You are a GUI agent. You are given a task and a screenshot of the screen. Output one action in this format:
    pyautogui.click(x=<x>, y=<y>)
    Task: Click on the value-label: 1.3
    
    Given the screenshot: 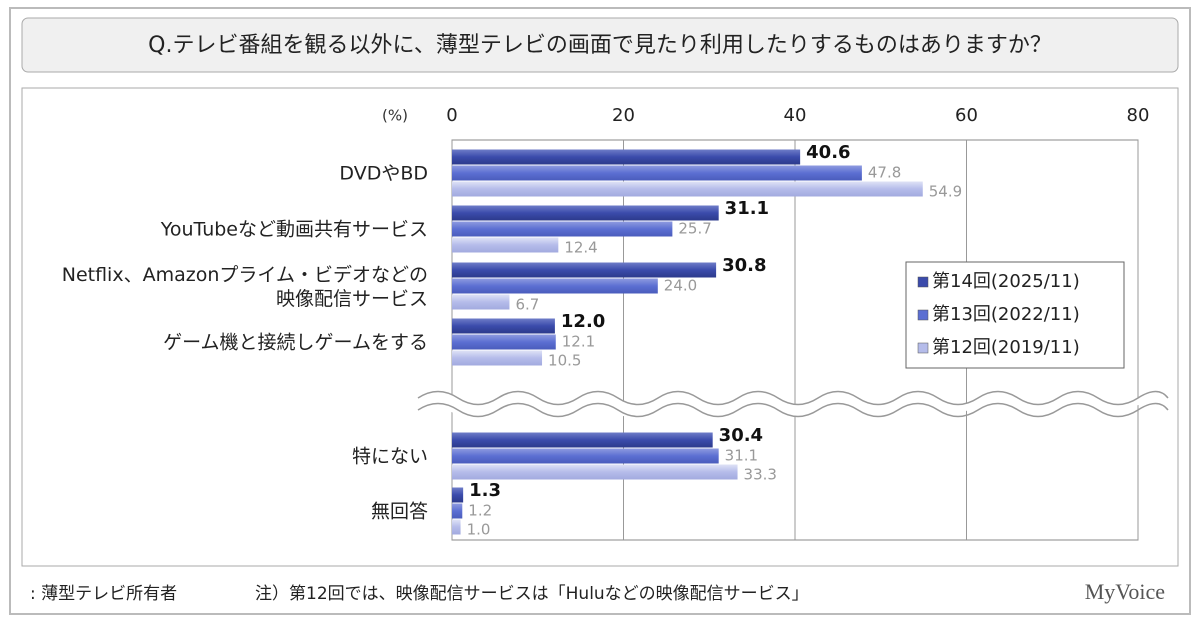 What is the action you would take?
    pyautogui.click(x=485, y=490)
    